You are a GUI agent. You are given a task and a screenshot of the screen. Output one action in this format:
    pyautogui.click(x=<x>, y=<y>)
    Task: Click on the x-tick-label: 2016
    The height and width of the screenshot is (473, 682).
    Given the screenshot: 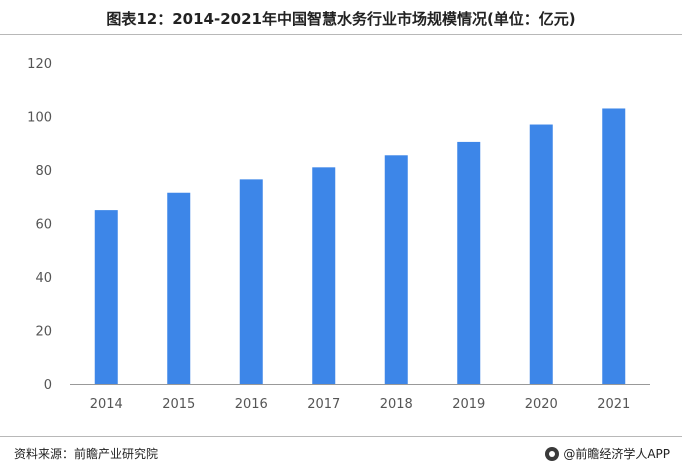 What is the action you would take?
    pyautogui.click(x=251, y=404)
    